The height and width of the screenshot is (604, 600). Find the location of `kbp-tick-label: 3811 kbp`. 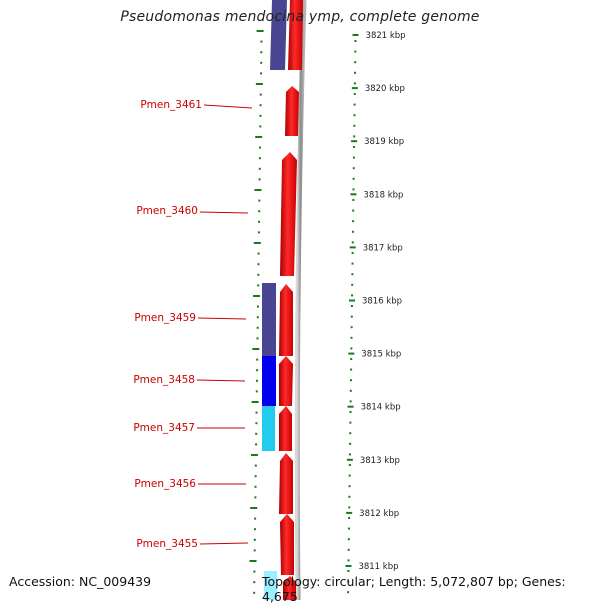

kbp-tick-label: 3811 kbp is located at coordinates (378, 567).